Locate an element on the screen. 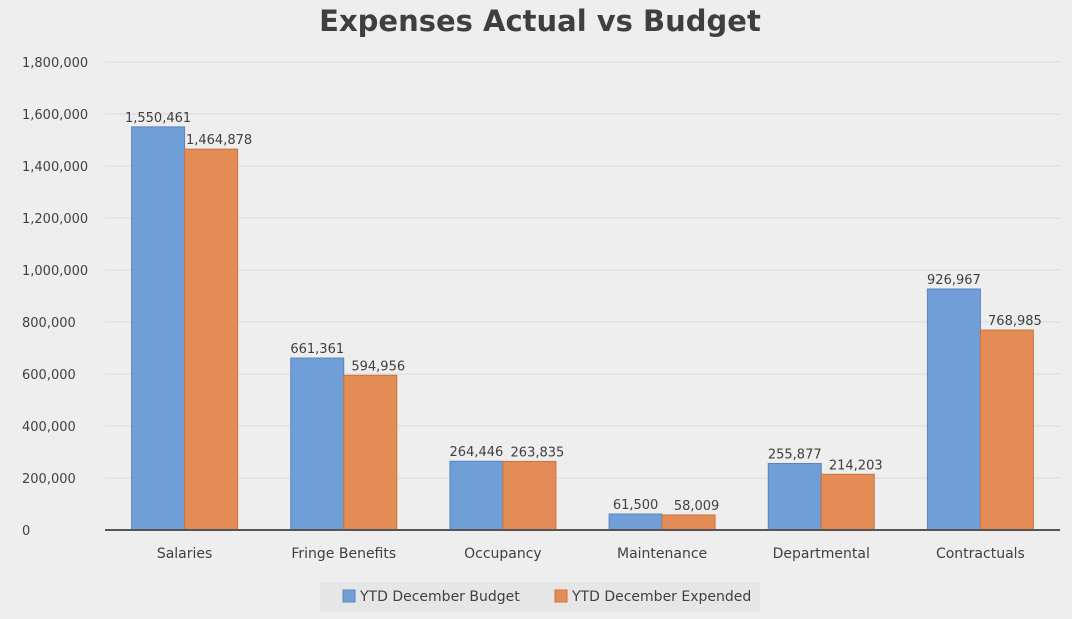  y-tick-label: 1,800,000 is located at coordinates (55, 63).